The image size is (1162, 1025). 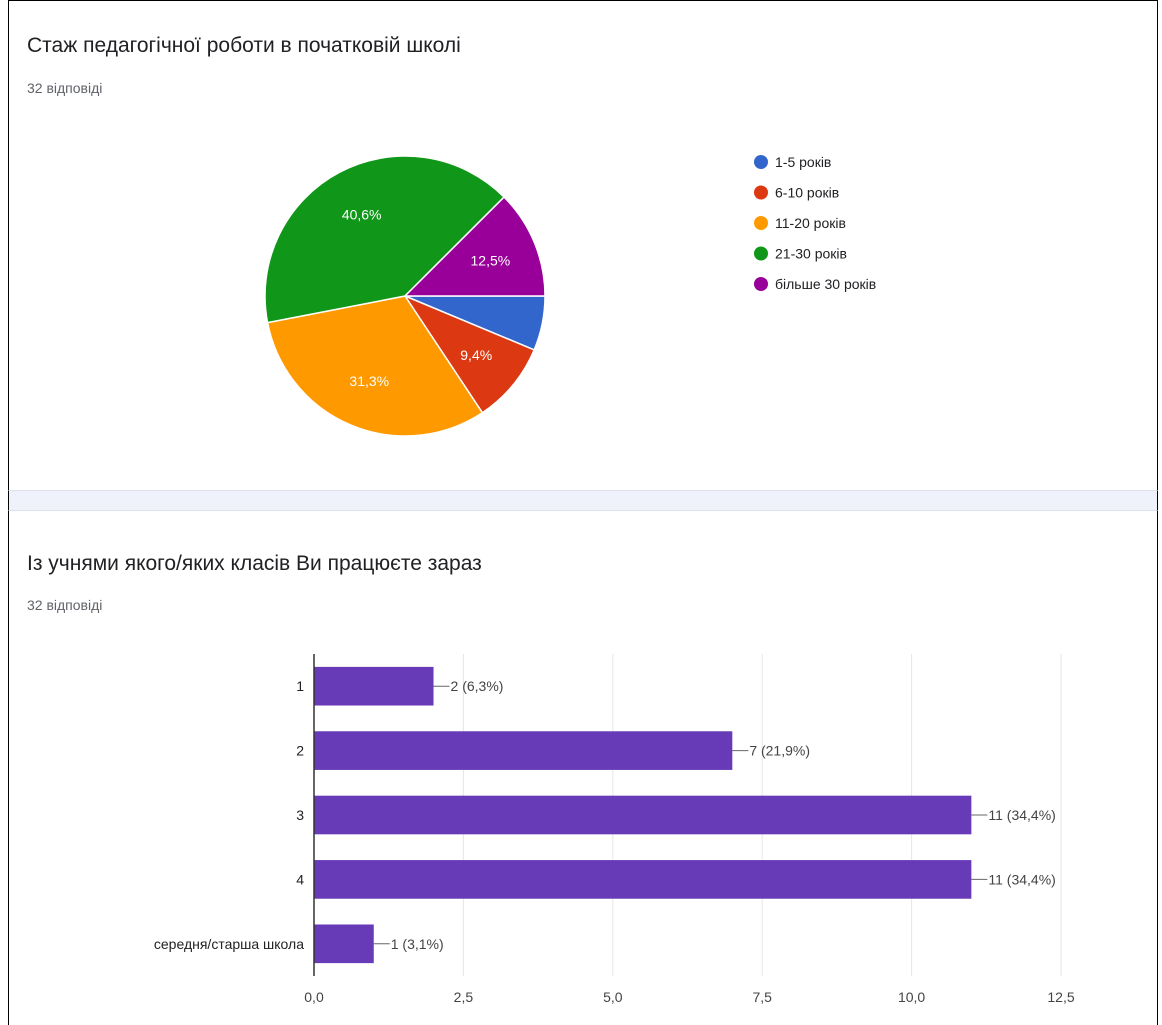 I want to click on legend-label: більше 30 років, so click(x=825, y=284).